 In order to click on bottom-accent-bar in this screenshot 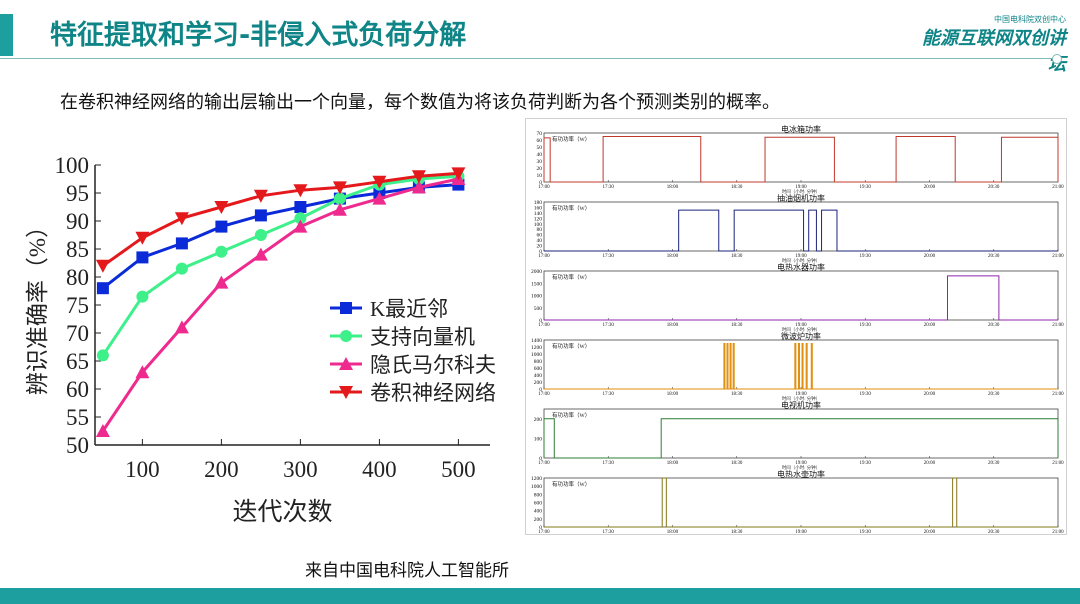, I will do `click(540, 596)`.